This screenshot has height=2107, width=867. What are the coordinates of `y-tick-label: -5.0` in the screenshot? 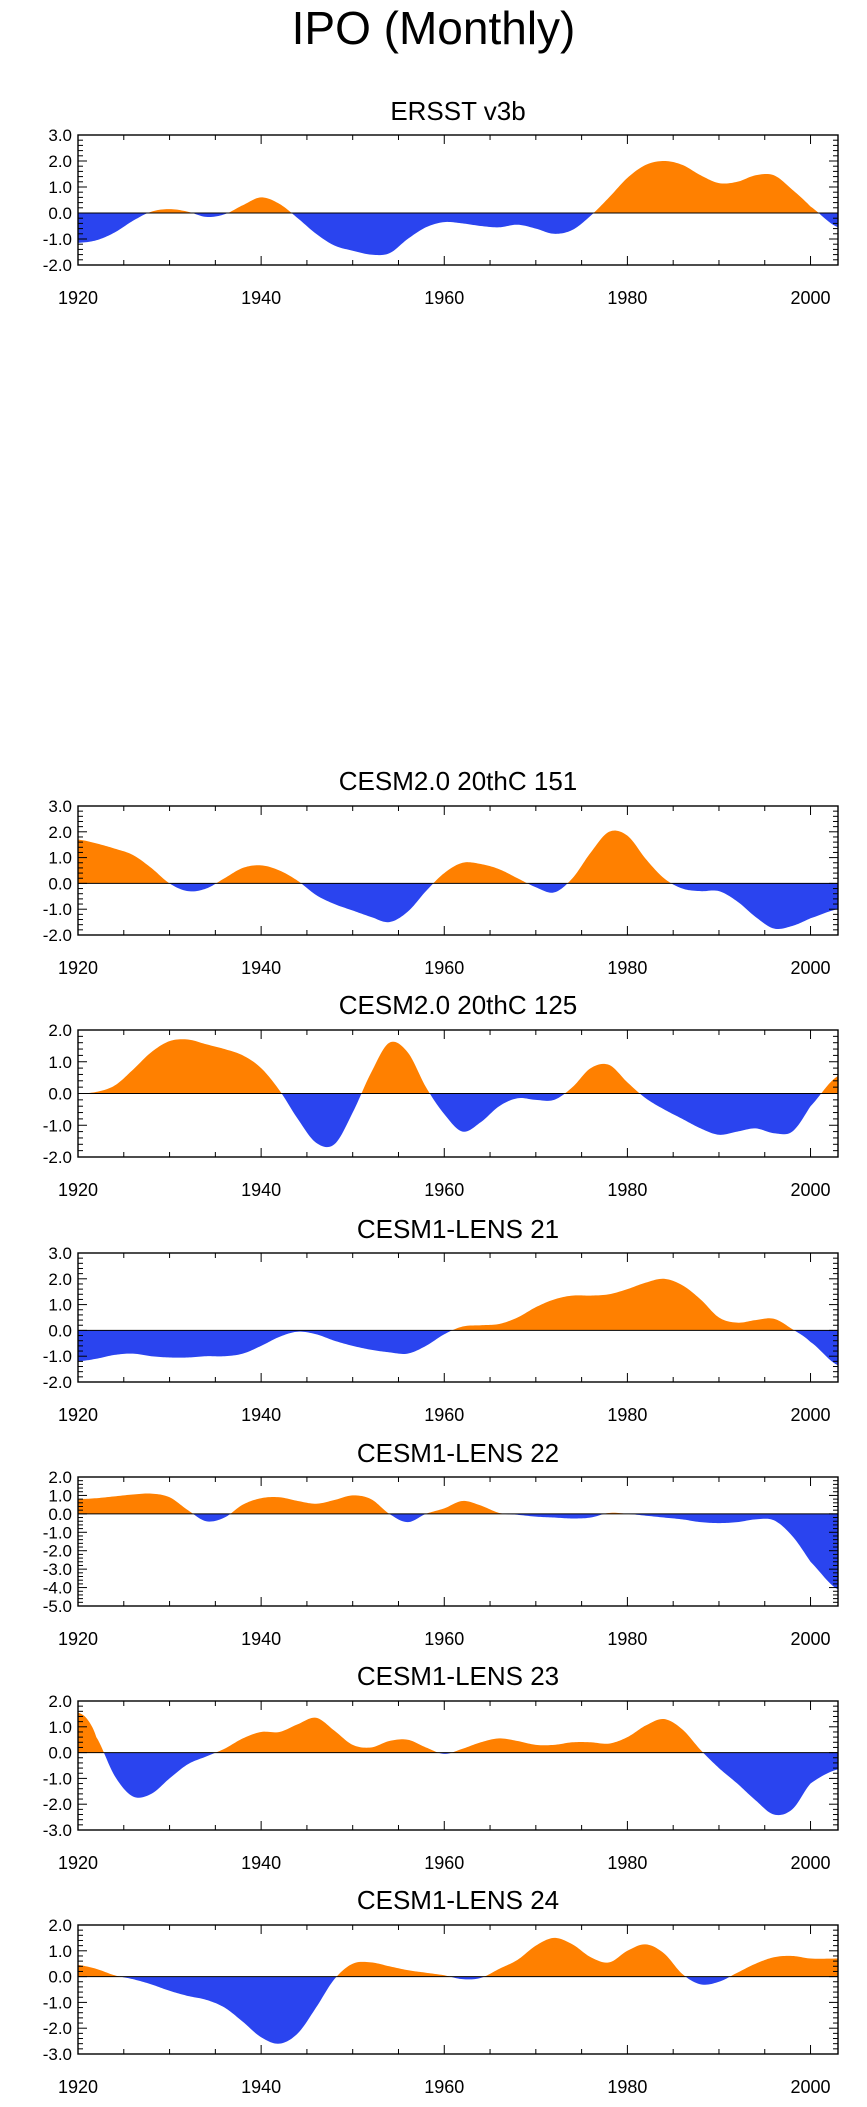 It's located at (57, 1606).